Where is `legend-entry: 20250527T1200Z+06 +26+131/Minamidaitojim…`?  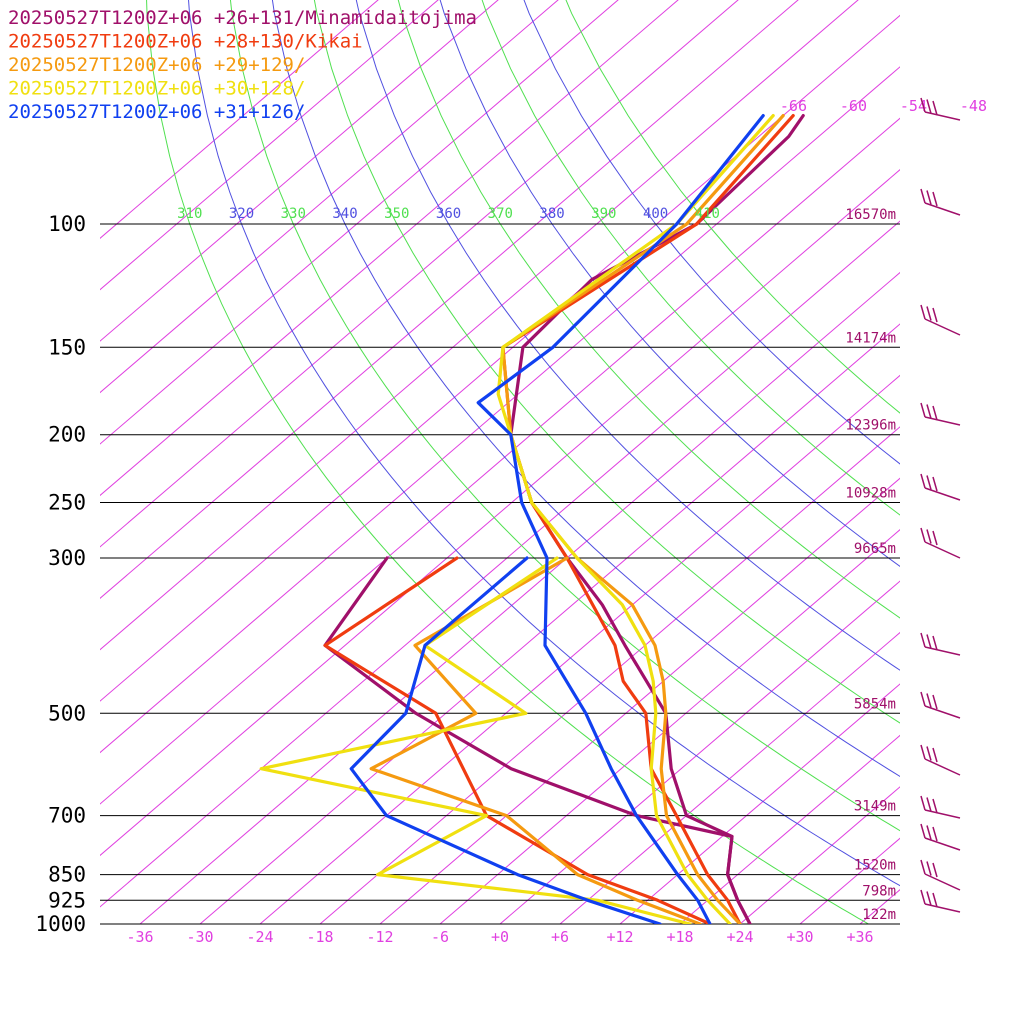
legend-entry: 20250527T1200Z+06 +26+131/Minamidaitojim… is located at coordinates (242, 18).